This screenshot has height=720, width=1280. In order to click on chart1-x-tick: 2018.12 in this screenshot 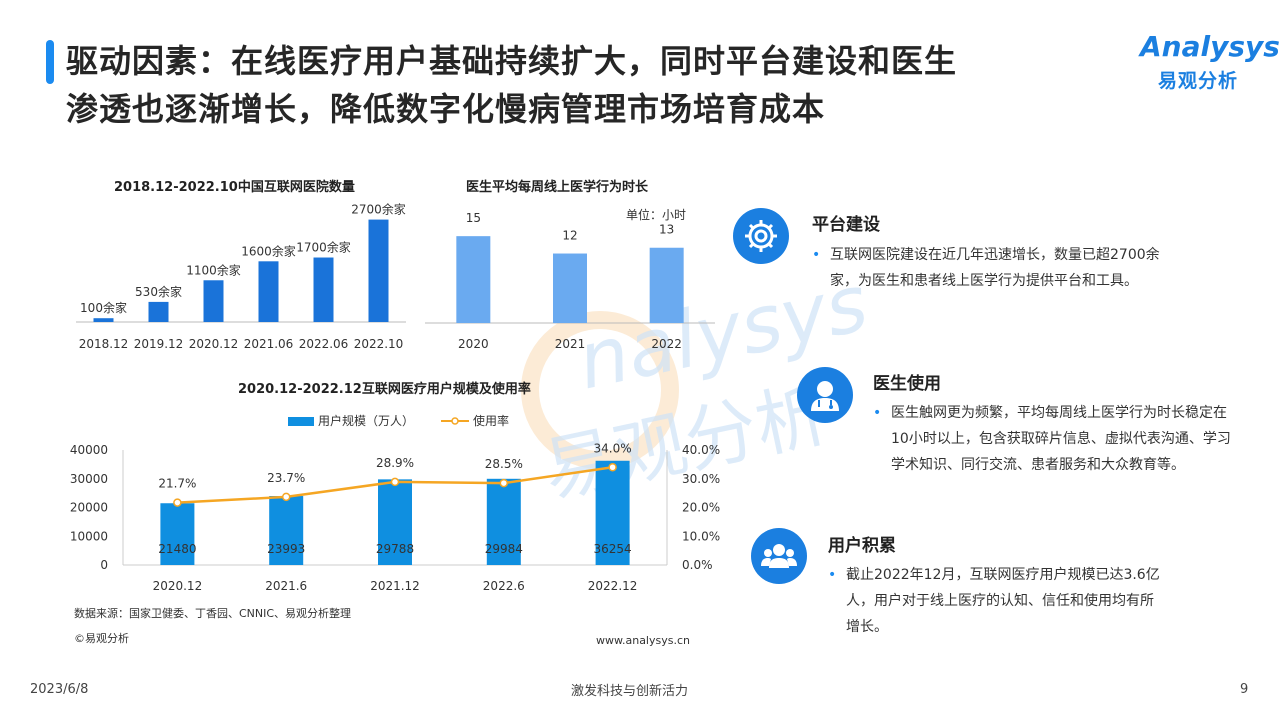, I will do `click(104, 344)`.